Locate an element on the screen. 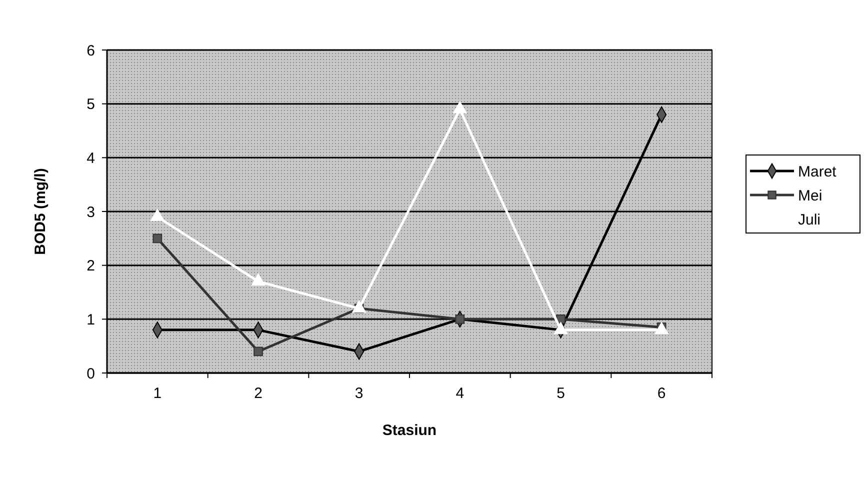 This screenshot has height=484, width=868. x-tick-label: 3 is located at coordinates (359, 393).